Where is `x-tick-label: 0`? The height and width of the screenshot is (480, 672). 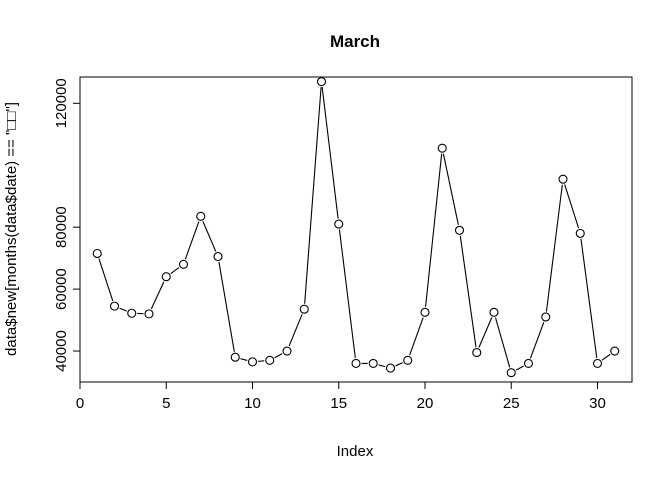
x-tick-label: 0 is located at coordinates (80, 403).